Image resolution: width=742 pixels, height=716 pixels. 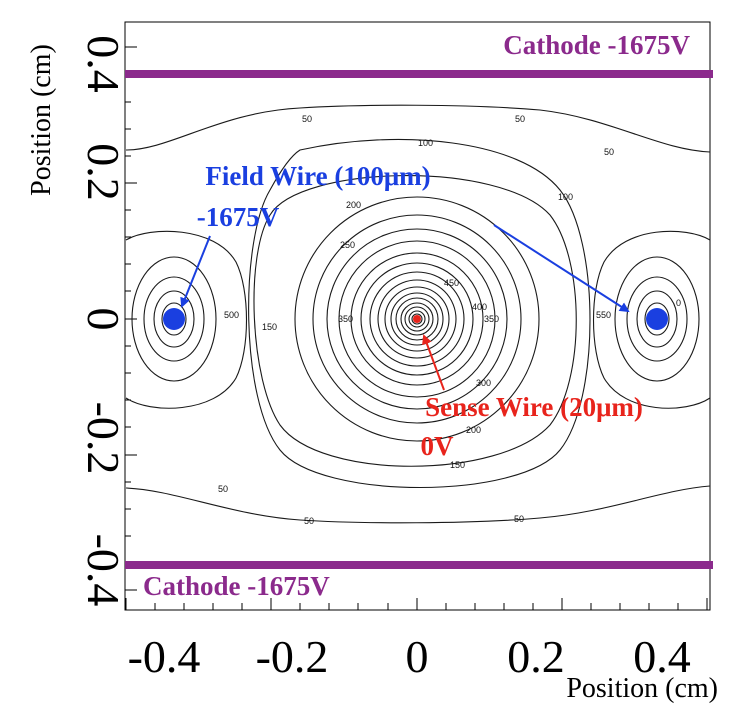 I want to click on field-wire-left, so click(x=174, y=319).